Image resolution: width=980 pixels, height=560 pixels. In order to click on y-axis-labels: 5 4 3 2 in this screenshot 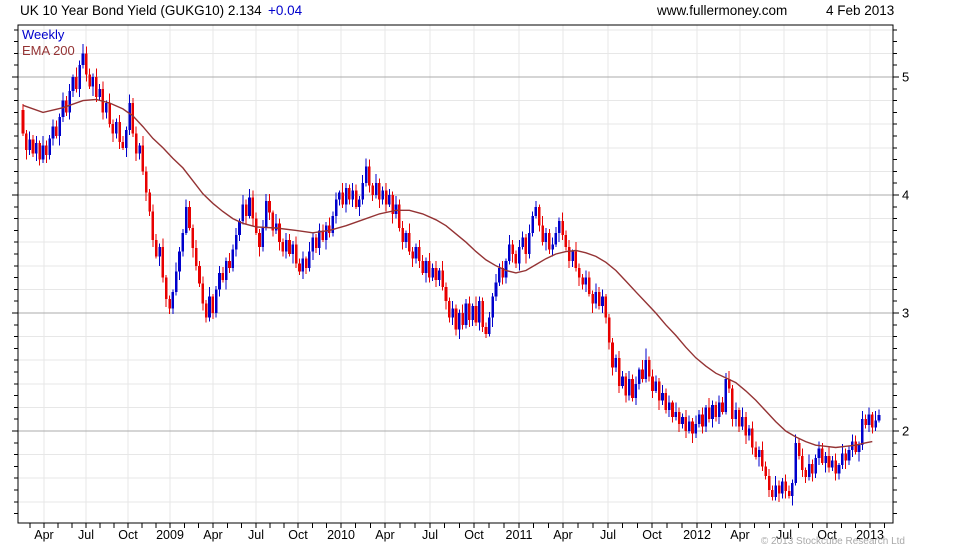, I will do `click(905, 254)`.